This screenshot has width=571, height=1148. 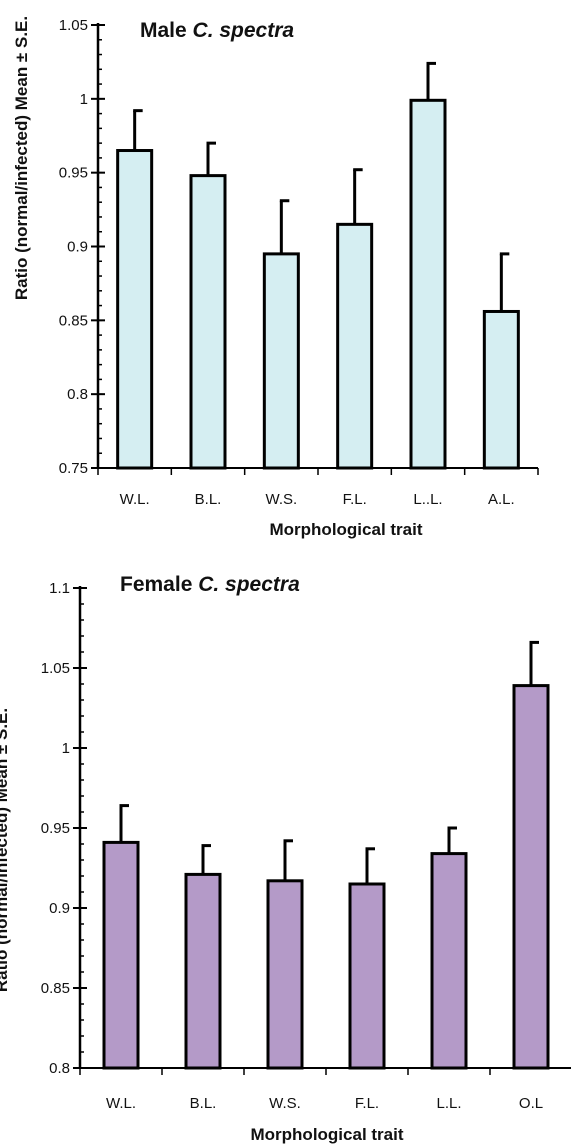 What do you see at coordinates (59, 588) in the screenshot?
I see `y-tick-label: 1.1` at bounding box center [59, 588].